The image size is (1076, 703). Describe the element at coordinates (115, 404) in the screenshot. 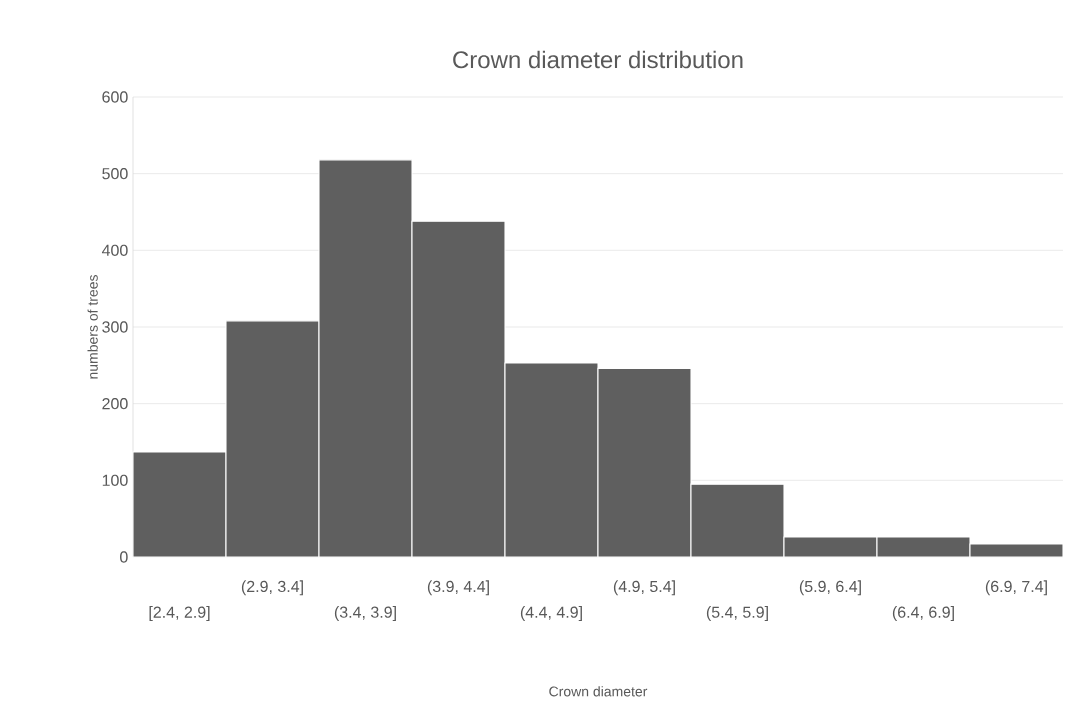

I see `y-tick-label: 200` at that location.